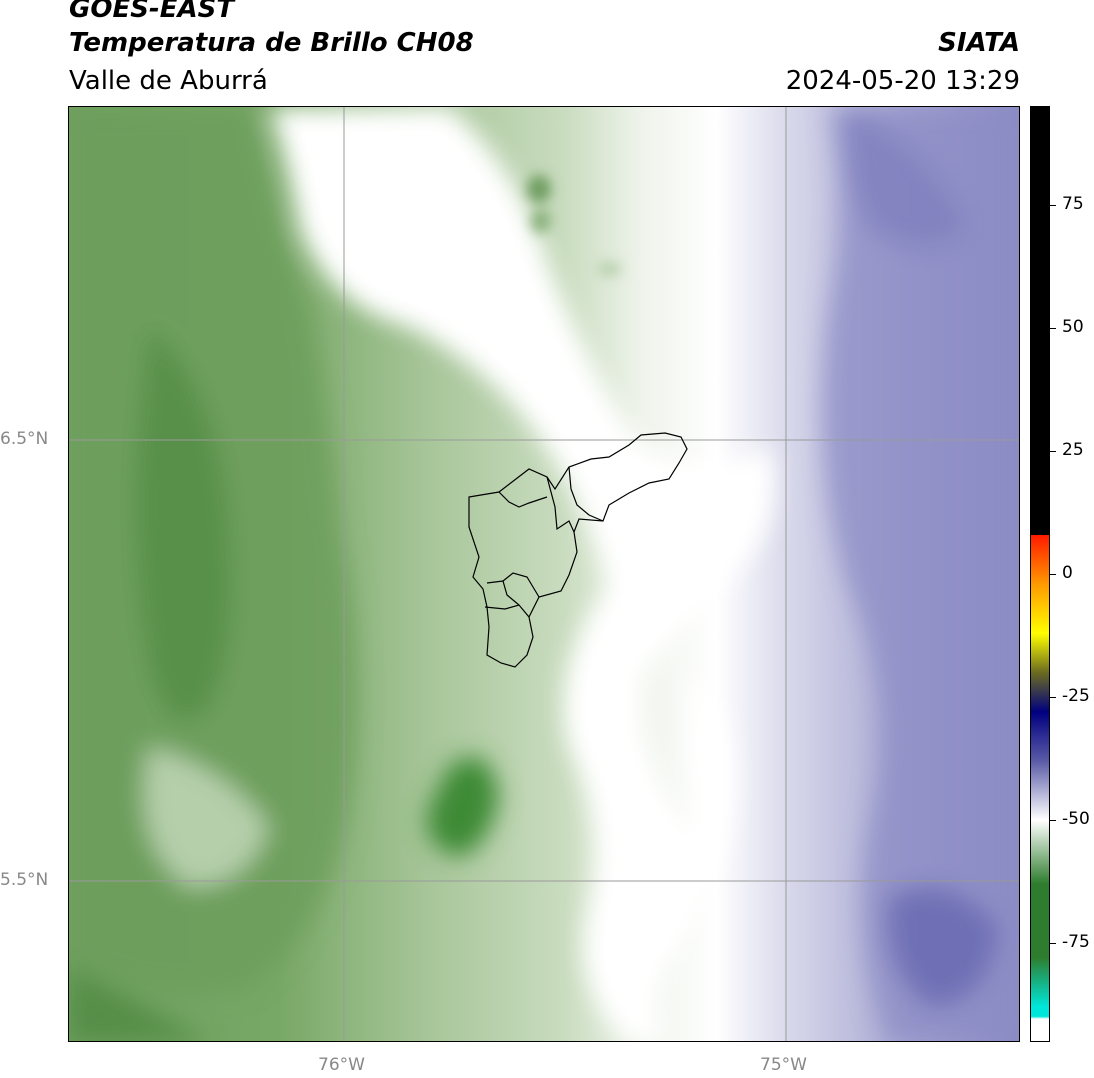 The width and height of the screenshot is (1094, 1078). Describe the element at coordinates (168, 81) in the screenshot. I see `region-subtitle: Valle de Aburrá` at that location.